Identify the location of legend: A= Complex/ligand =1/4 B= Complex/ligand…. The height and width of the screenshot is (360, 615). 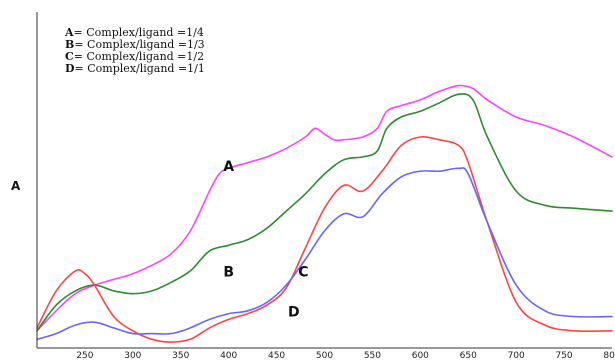
(134, 50).